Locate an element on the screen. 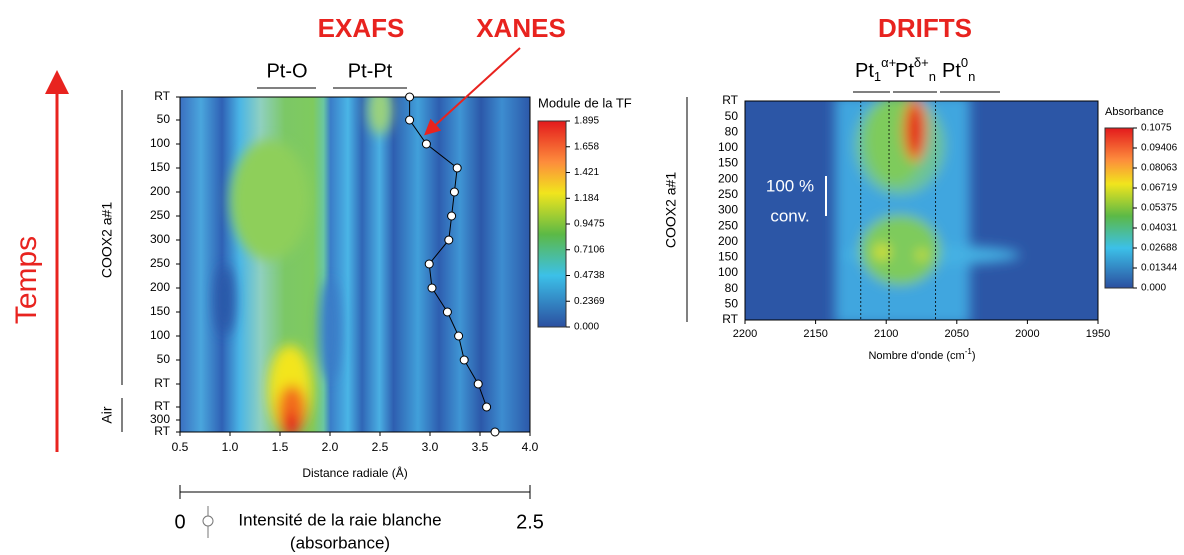 Image resolution: width=1184 pixels, height=555 pixels. x-tick-label: 4.0 is located at coordinates (530, 447).